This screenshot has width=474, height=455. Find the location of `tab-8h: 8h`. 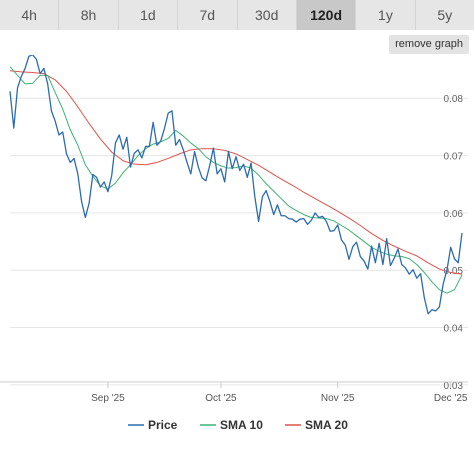

tab-8h: 8h is located at coordinates (89, 15).